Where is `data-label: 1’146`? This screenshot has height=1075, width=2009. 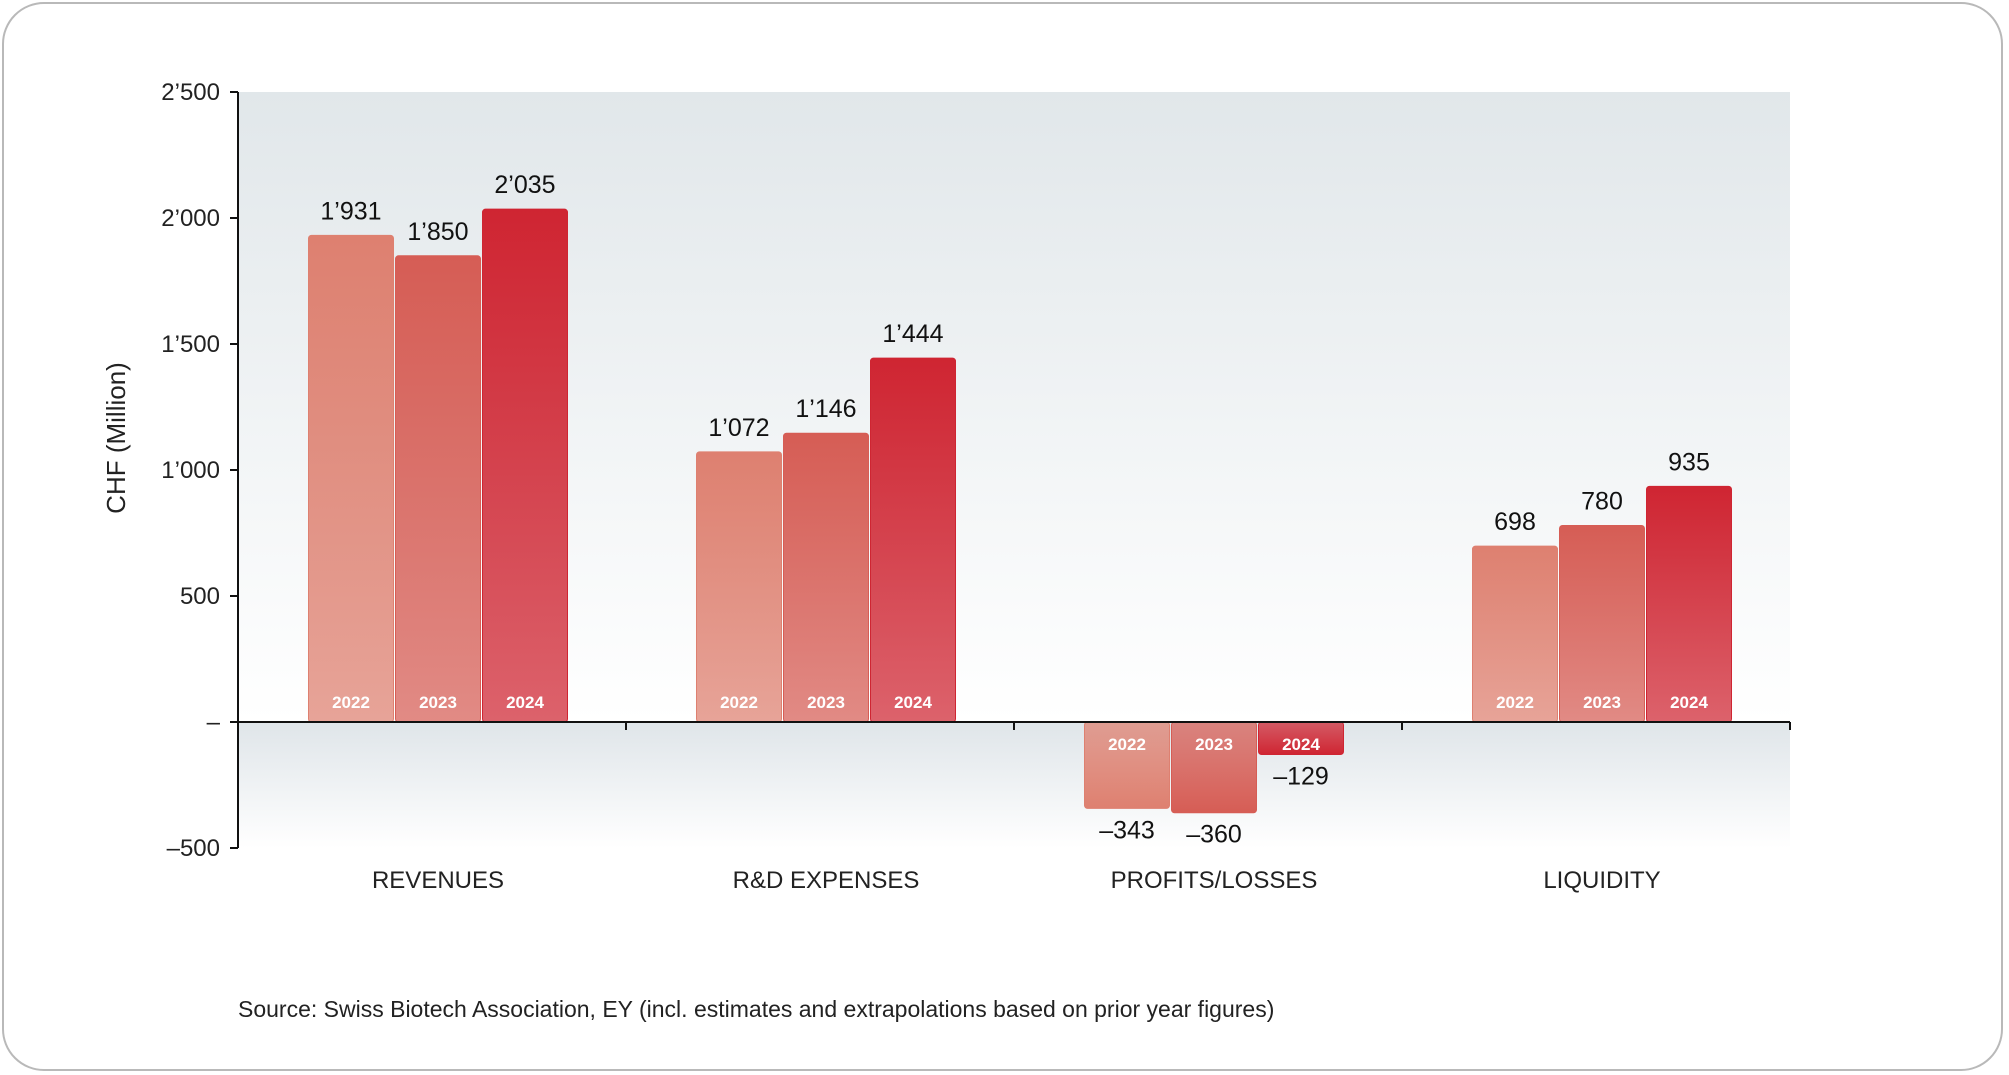
data-label: 1’146 is located at coordinates (825, 409).